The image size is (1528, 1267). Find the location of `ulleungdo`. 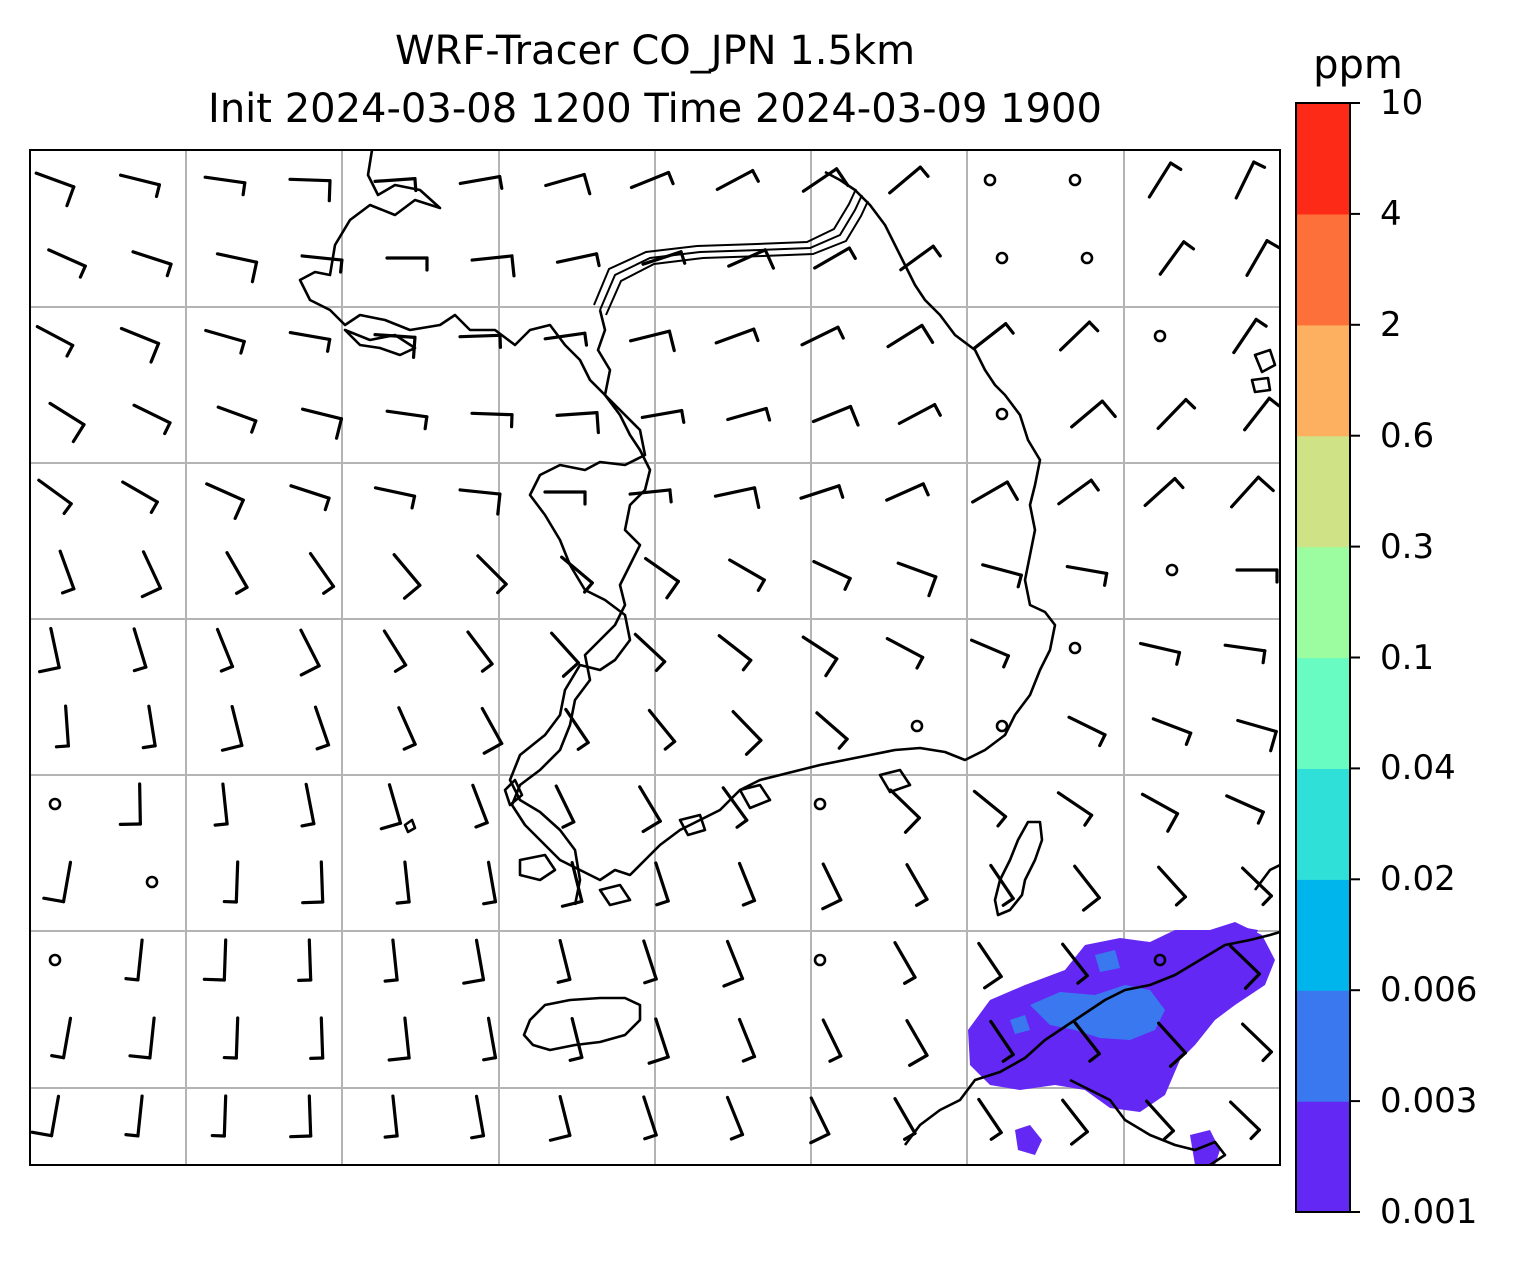

ulleungdo is located at coordinates (410, 826).